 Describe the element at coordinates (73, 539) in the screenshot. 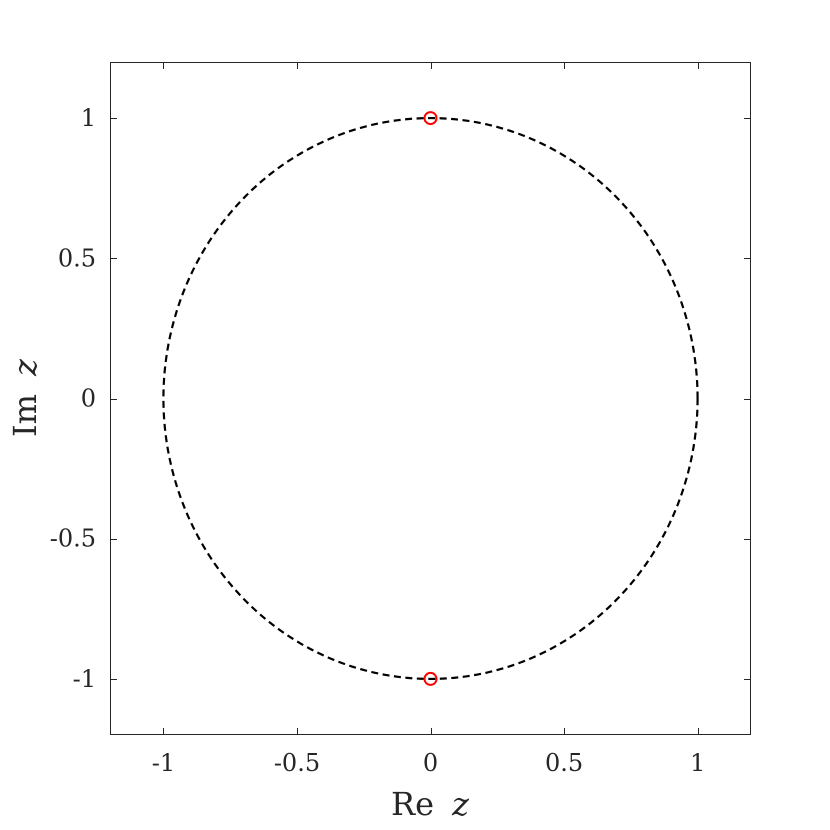

I see `y-tick-label: -0.5` at that location.